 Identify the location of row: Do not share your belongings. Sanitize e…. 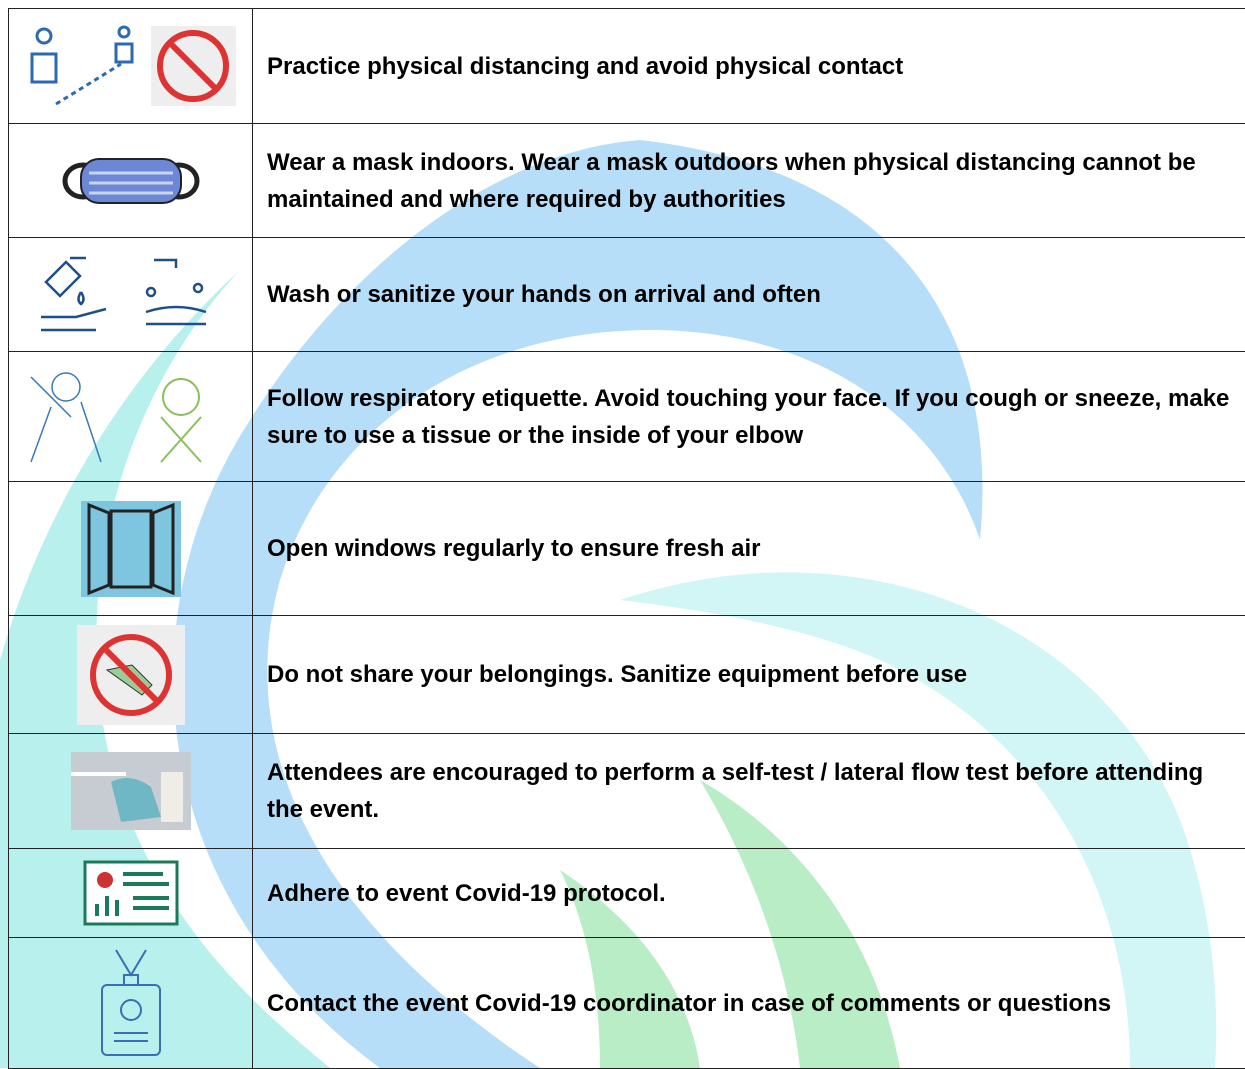
(627, 675).